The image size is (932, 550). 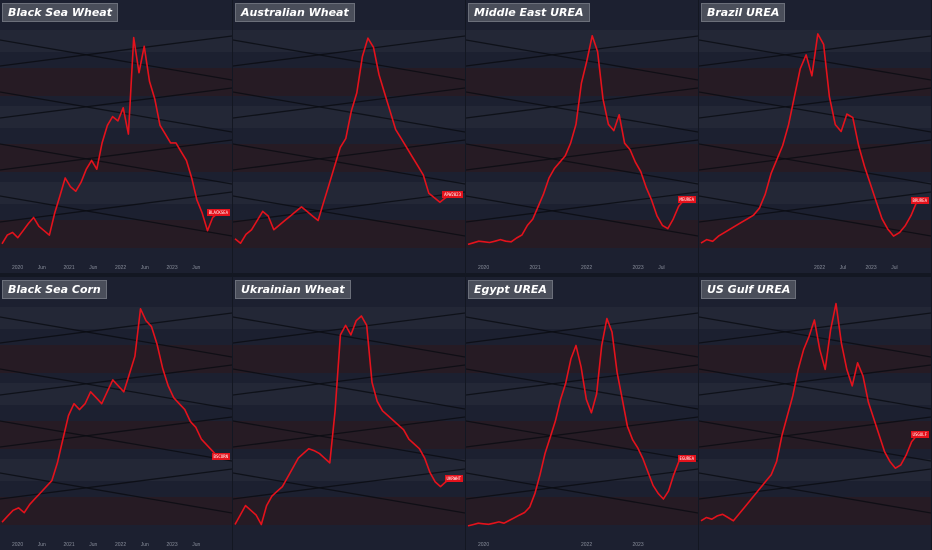 I want to click on chart-title: Black Sea Wheat, so click(x=60, y=12).